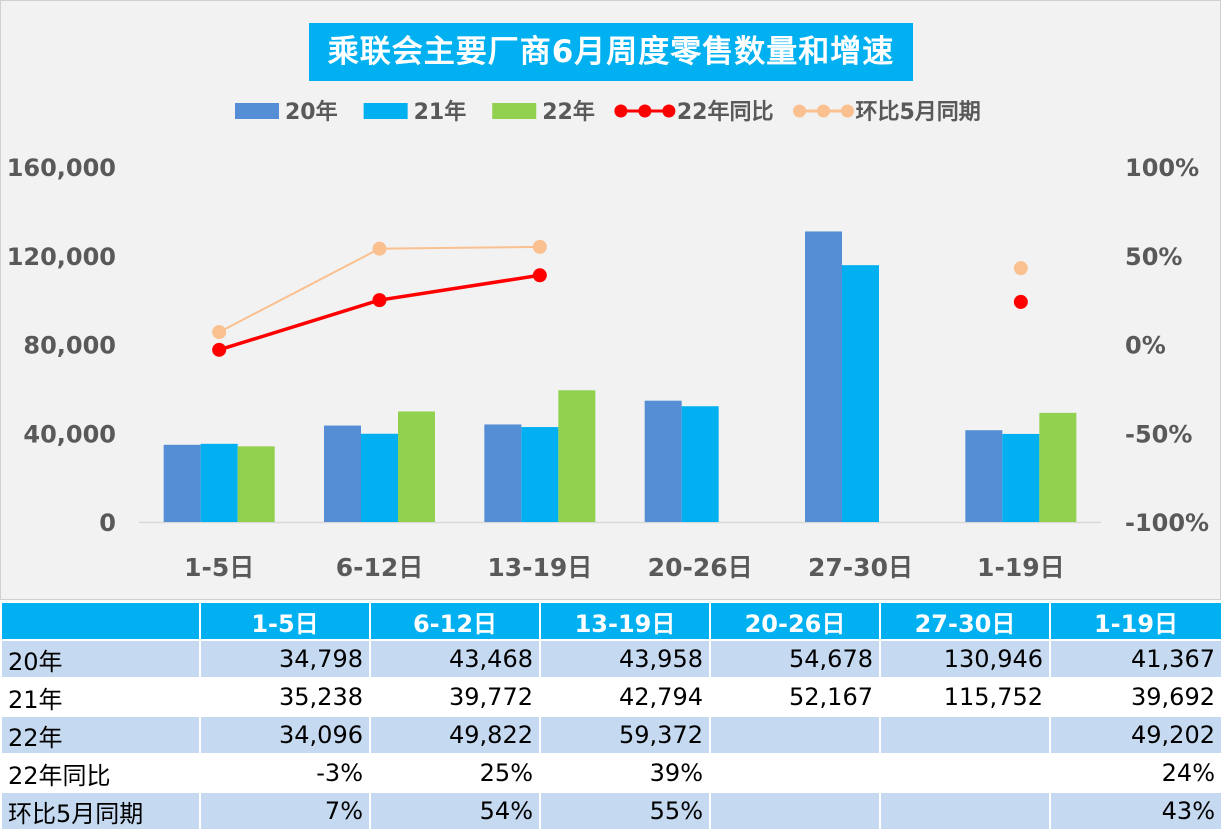 The width and height of the screenshot is (1221, 833). Describe the element at coordinates (625, 697) in the screenshot. I see `table-cell: 42,794` at that location.